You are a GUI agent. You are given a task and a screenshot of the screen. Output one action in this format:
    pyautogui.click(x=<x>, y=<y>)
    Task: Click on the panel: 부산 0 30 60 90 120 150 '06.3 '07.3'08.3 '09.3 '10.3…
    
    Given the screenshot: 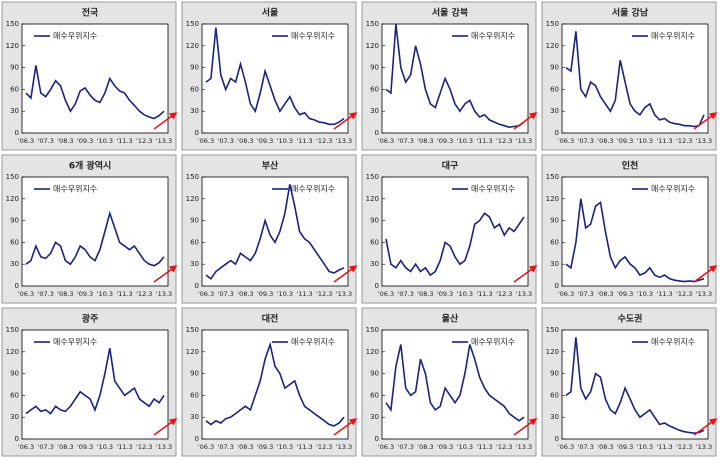 What is the action you would take?
    pyautogui.click(x=269, y=229)
    